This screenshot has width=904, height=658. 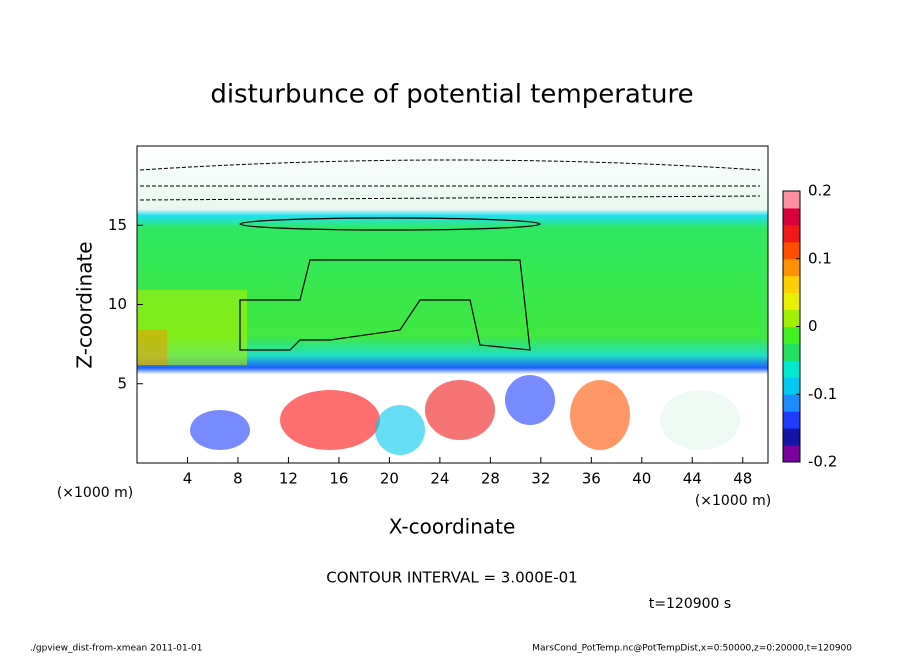 I want to click on colorbar-tick-label: 0.2, so click(x=820, y=191).